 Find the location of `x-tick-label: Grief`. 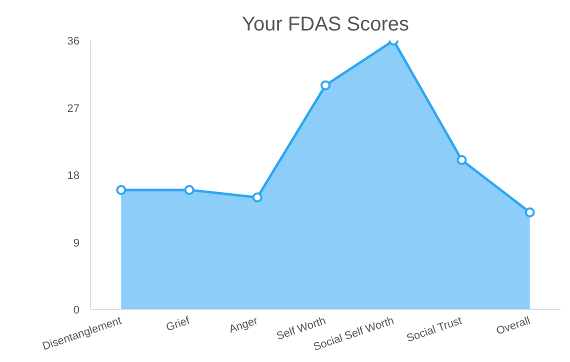

x-tick-label: Grief is located at coordinates (178, 324).